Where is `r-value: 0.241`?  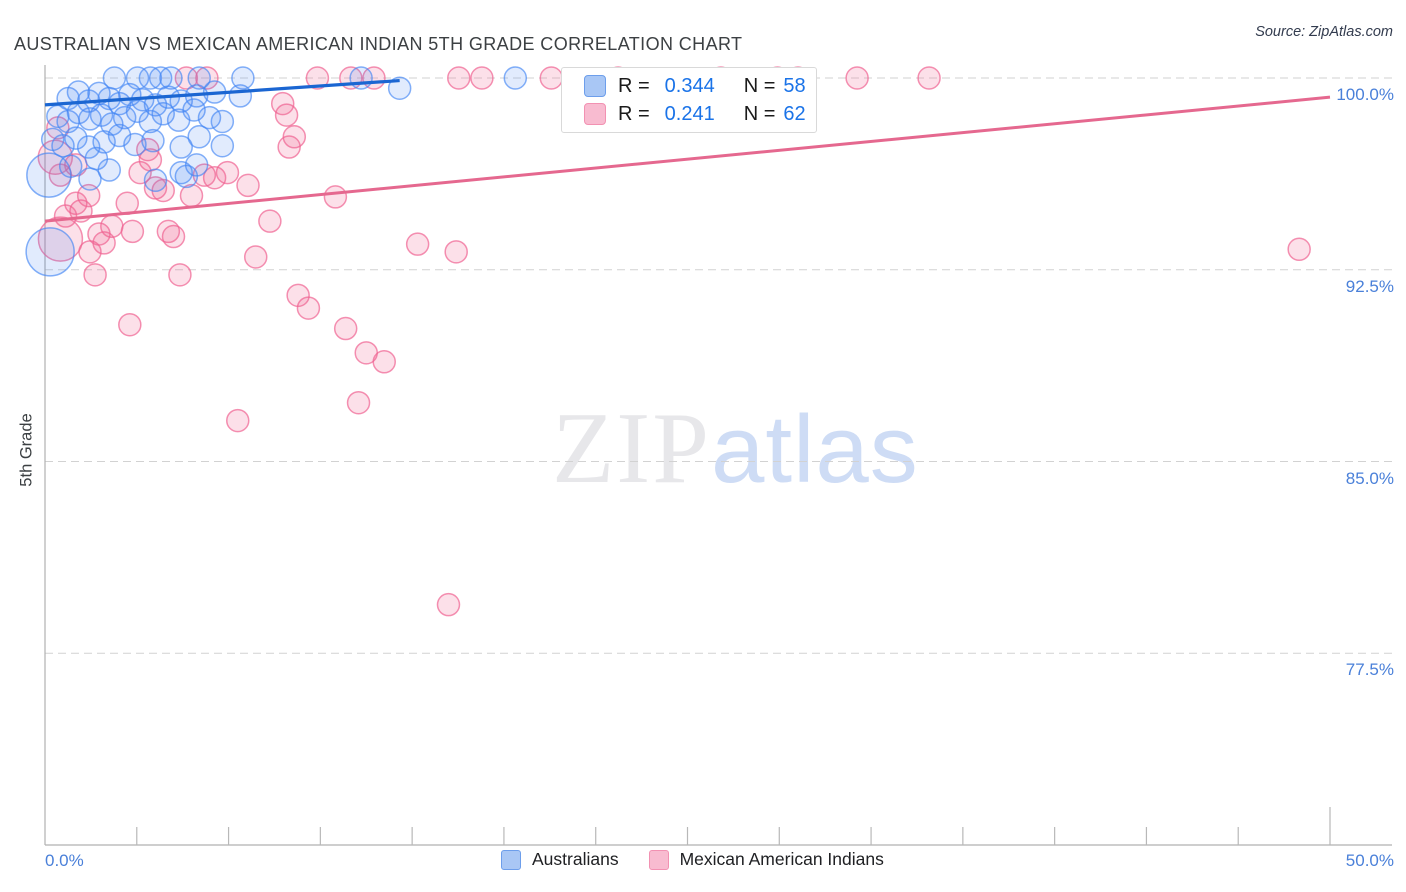
r-value: 0.241 is located at coordinates (689, 113).